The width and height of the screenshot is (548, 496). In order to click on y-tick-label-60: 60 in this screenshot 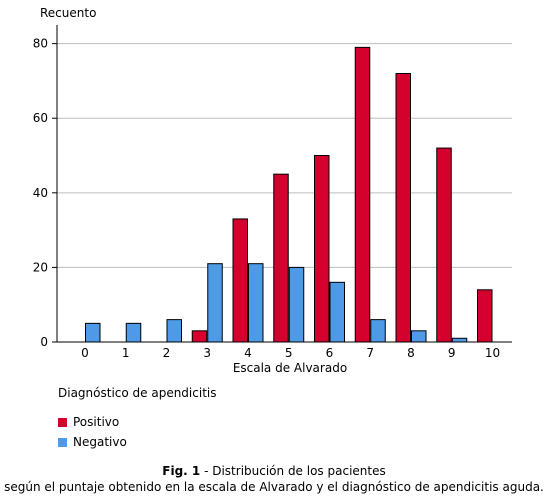, I will do `click(40, 118)`.